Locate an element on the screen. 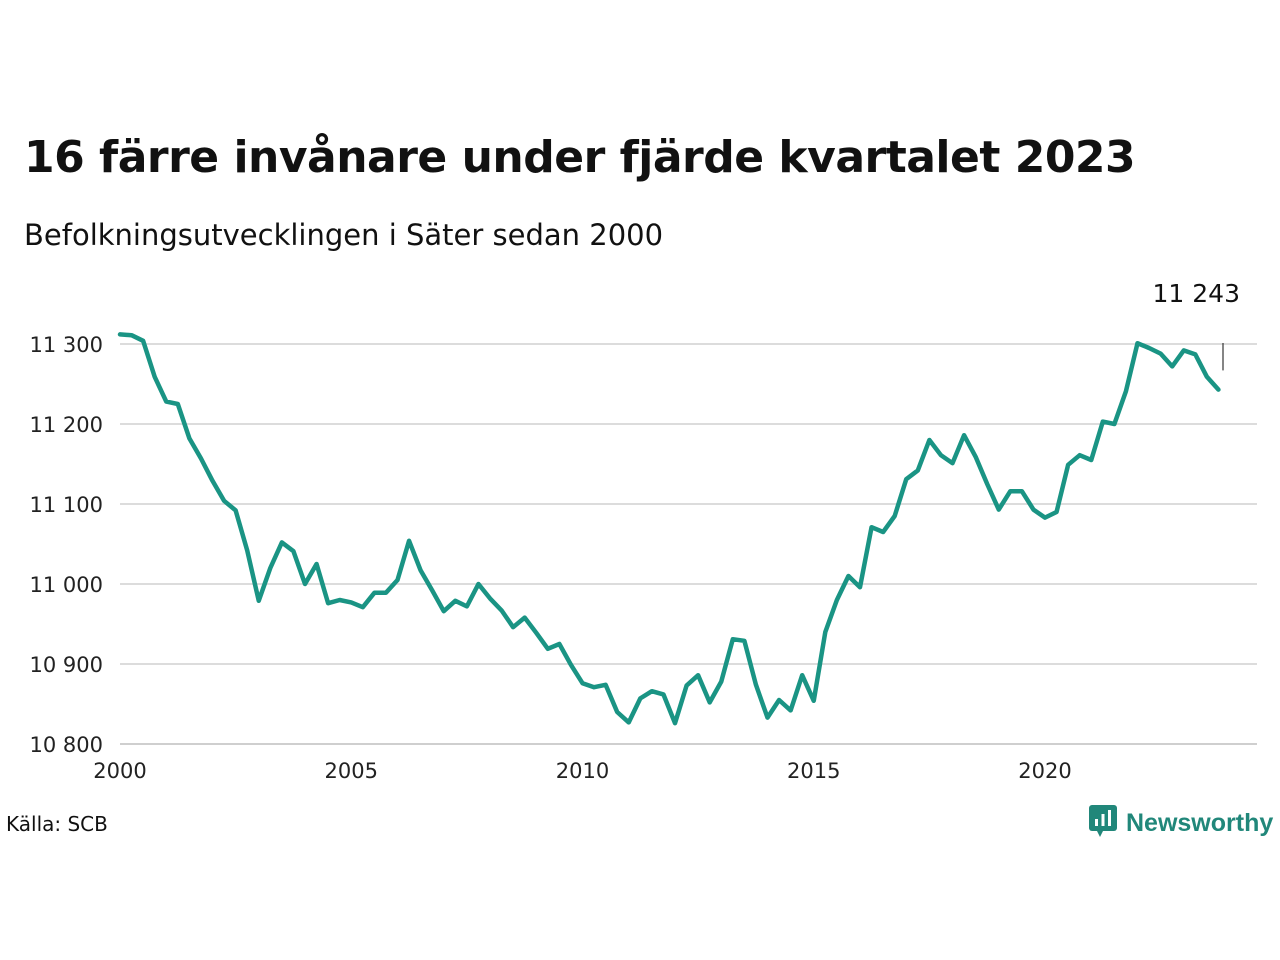 The height and width of the screenshot is (960, 1280). x-tick-label: 2020 is located at coordinates (1044, 771).